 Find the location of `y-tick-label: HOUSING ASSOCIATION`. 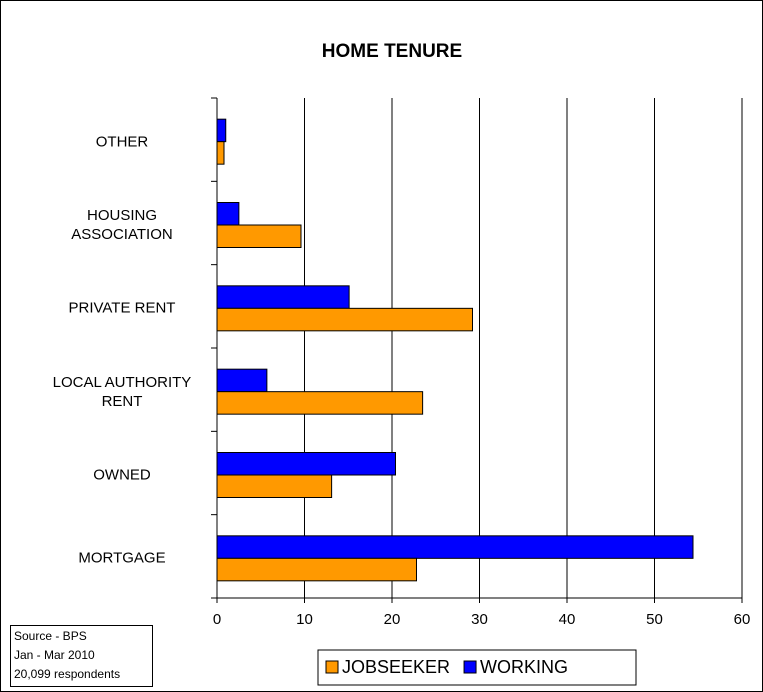

y-tick-label: HOUSING ASSOCIATION is located at coordinates (122, 225).